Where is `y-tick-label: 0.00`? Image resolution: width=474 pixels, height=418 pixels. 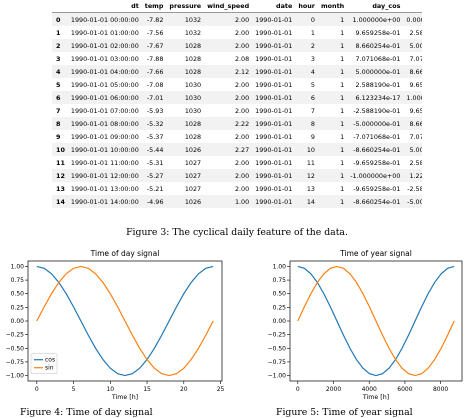 y-tick-label: 0.00 is located at coordinates (18, 321).